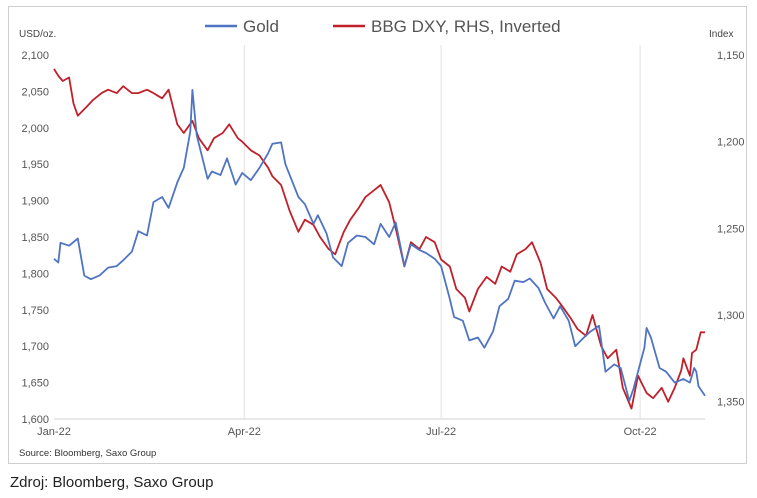 The width and height of the screenshot is (757, 498). What do you see at coordinates (466, 26) in the screenshot?
I see `legend-label-dxy: BBG DXY, RHS, Inverted` at bounding box center [466, 26].